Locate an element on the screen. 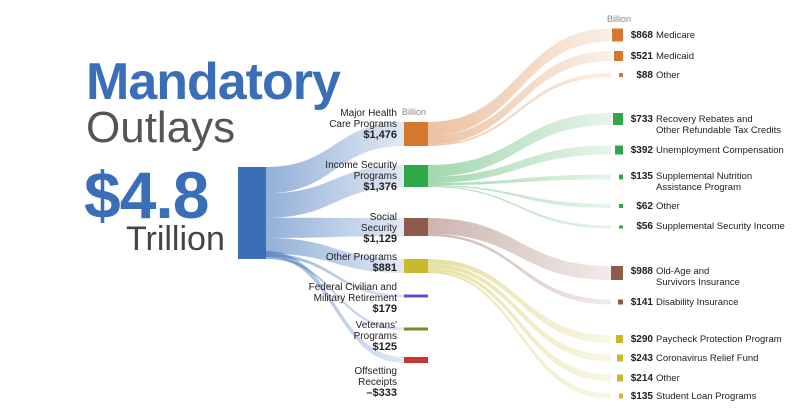 This screenshot has height=411, width=800. category-name-line: Care Programs is located at coordinates (363, 124).